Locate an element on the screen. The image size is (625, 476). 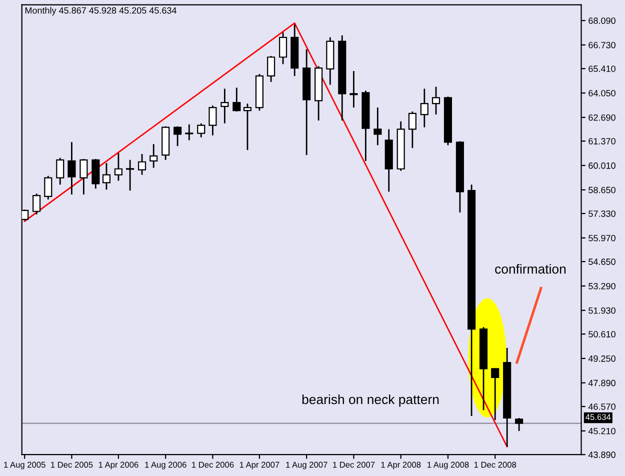
y-tick-label: 58.650 is located at coordinates (602, 190).